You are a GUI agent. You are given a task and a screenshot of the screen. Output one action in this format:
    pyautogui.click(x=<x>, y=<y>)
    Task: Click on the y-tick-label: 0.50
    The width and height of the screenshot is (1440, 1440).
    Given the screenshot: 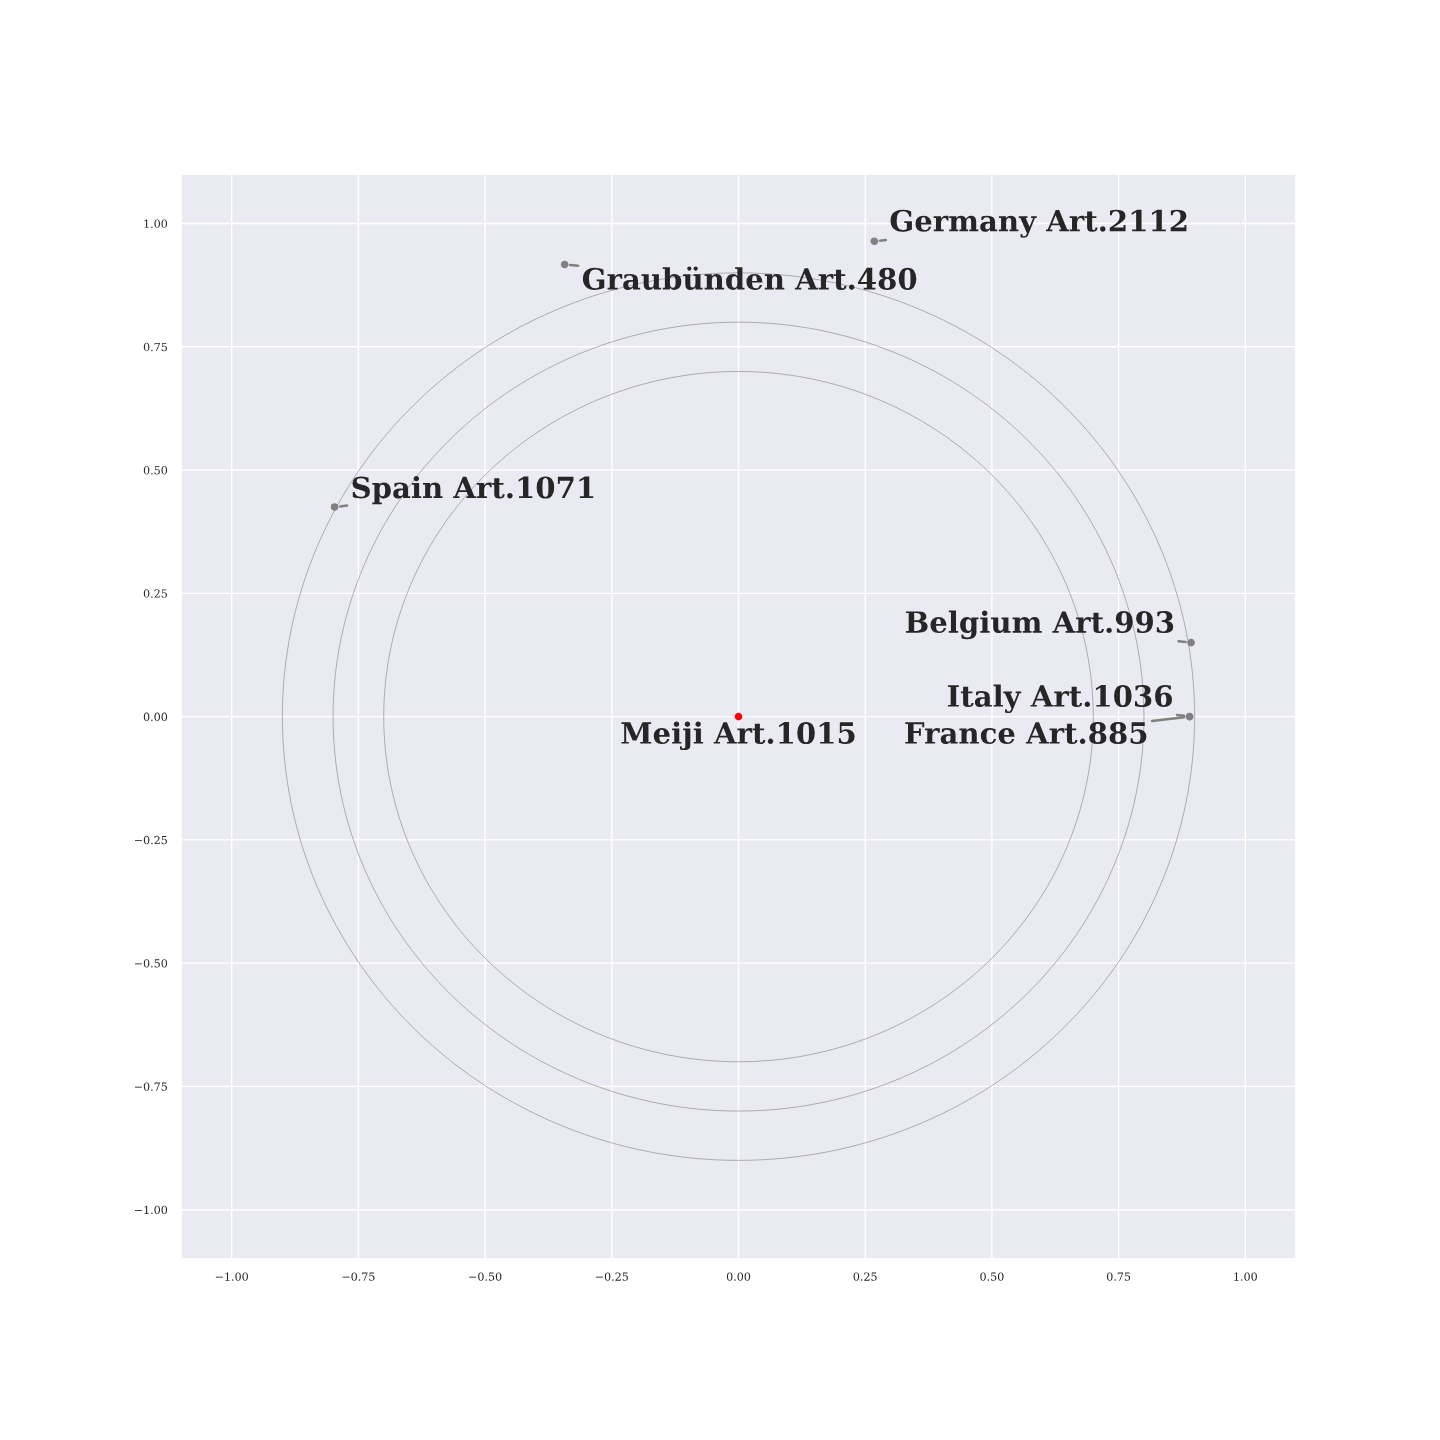 What is the action you would take?
    pyautogui.click(x=155, y=470)
    